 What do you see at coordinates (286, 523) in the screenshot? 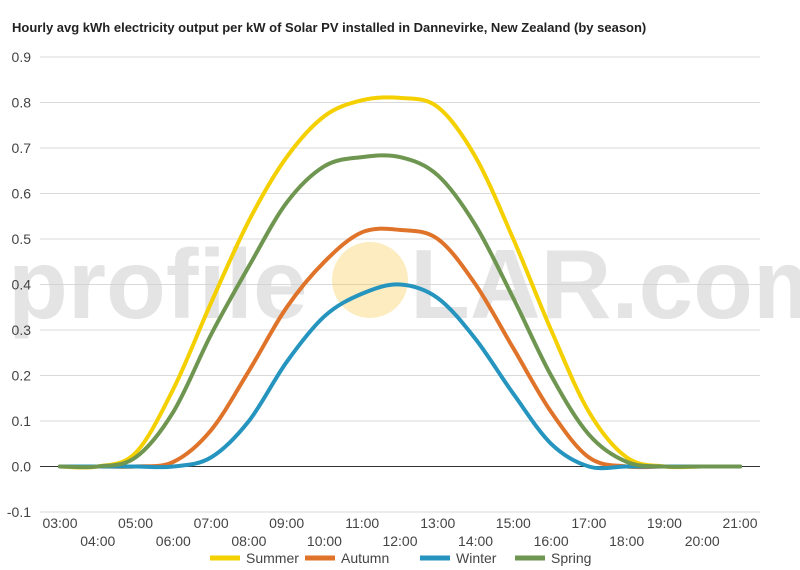
I see `x-tick-label: 09:00` at bounding box center [286, 523].